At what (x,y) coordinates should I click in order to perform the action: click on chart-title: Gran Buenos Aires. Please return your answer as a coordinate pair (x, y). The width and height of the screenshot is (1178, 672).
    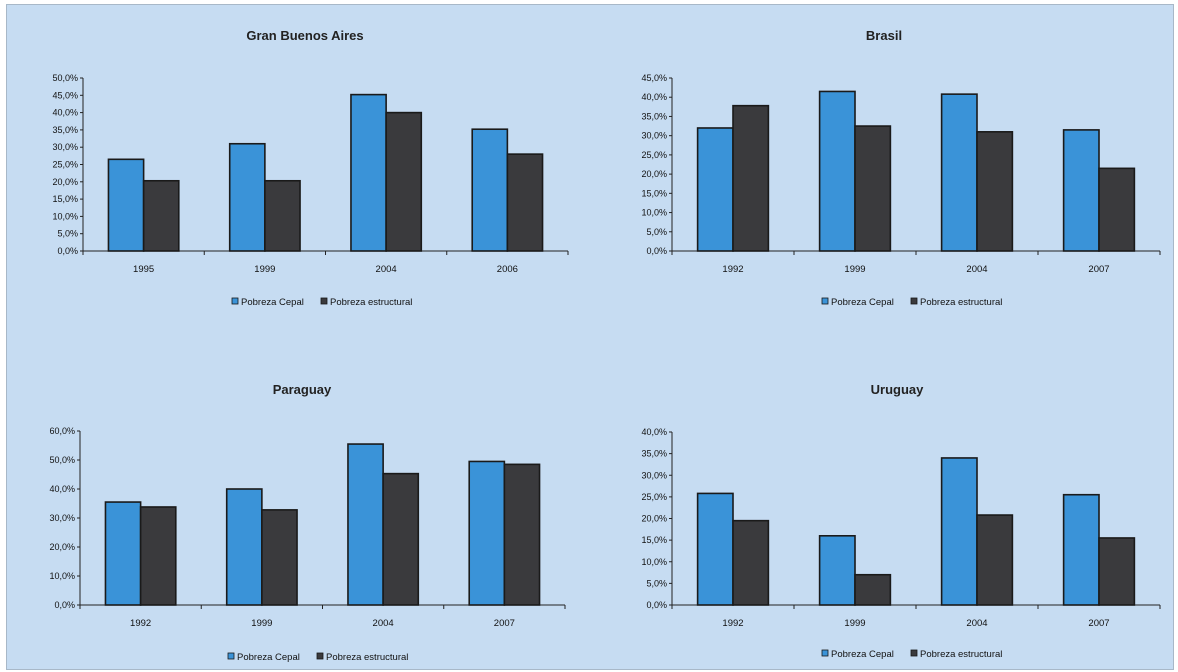
    Looking at the image, I should click on (304, 35).